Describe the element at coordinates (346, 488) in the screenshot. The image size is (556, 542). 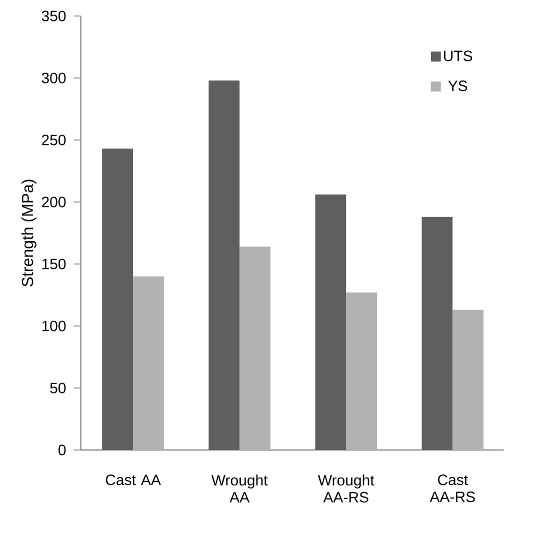
I see `x-tick-label: Wrought AA-RS` at that location.